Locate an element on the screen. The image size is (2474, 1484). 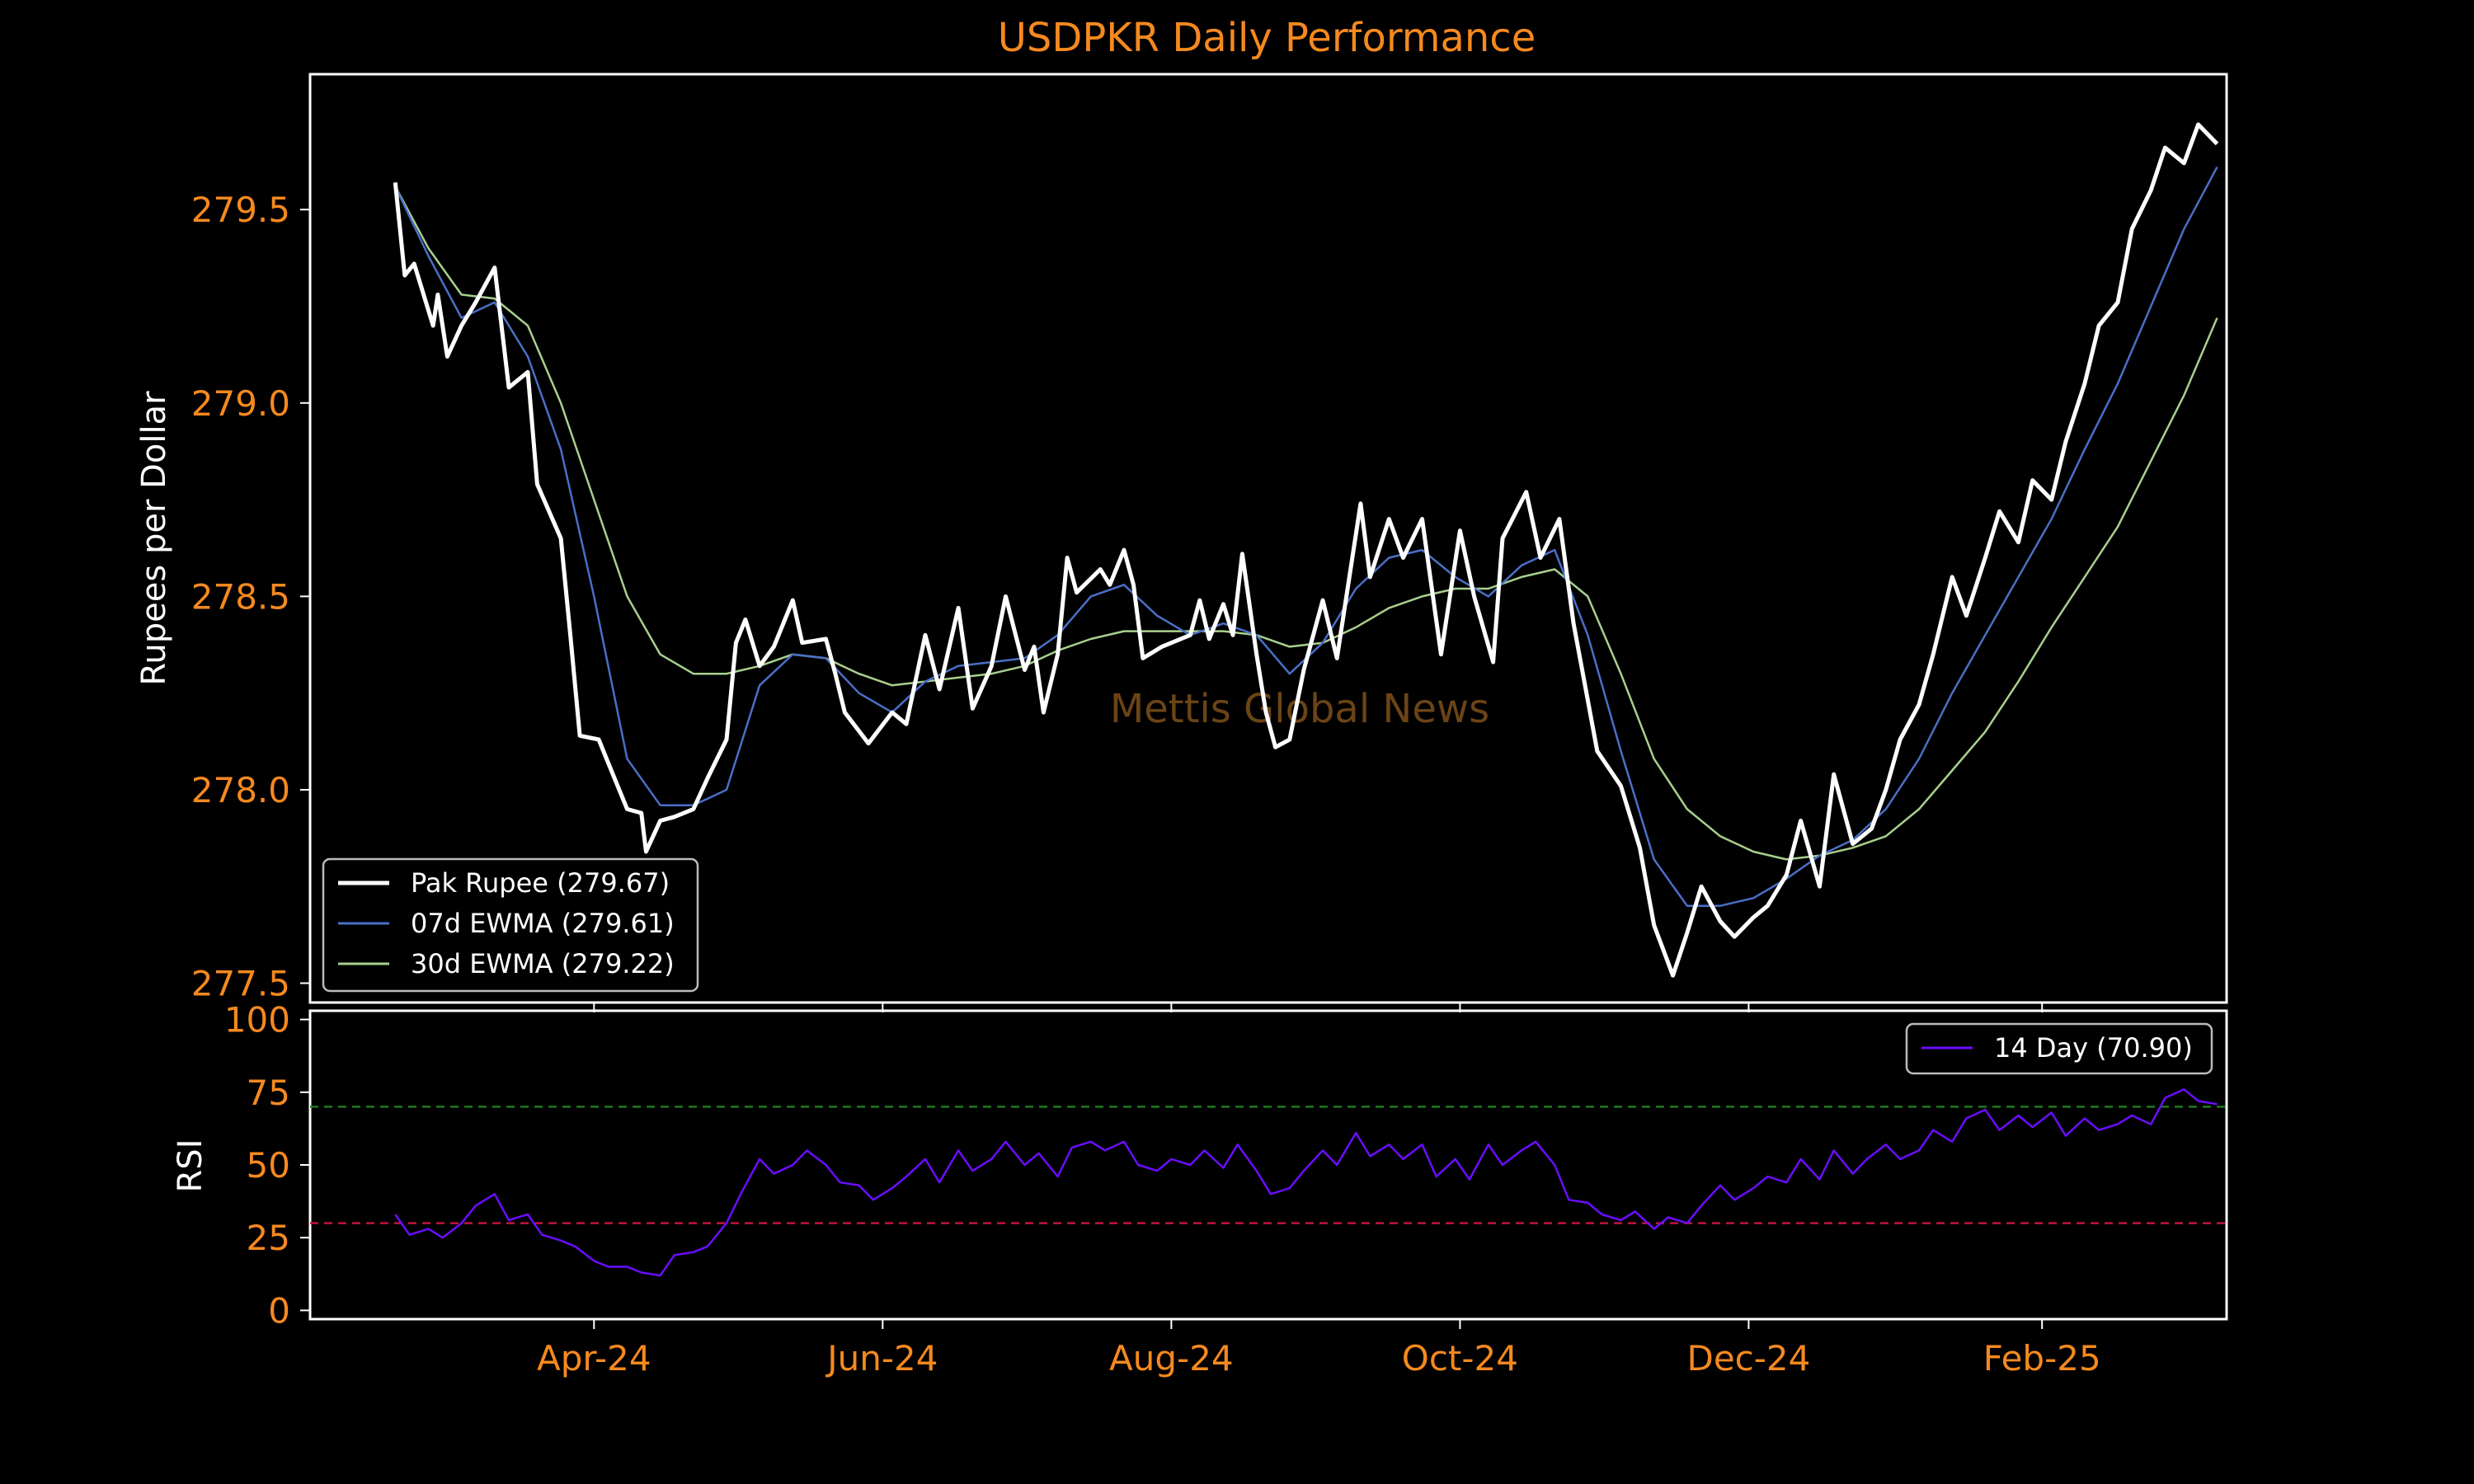
rsi-series-lines is located at coordinates (1306, 1182).